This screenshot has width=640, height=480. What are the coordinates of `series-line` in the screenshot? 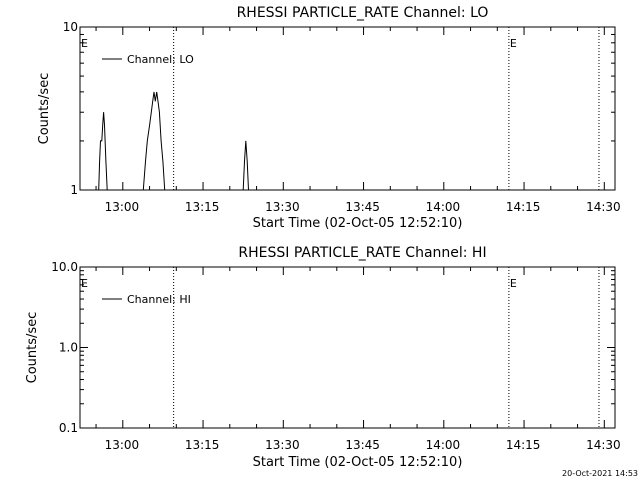 It's located at (173, 141).